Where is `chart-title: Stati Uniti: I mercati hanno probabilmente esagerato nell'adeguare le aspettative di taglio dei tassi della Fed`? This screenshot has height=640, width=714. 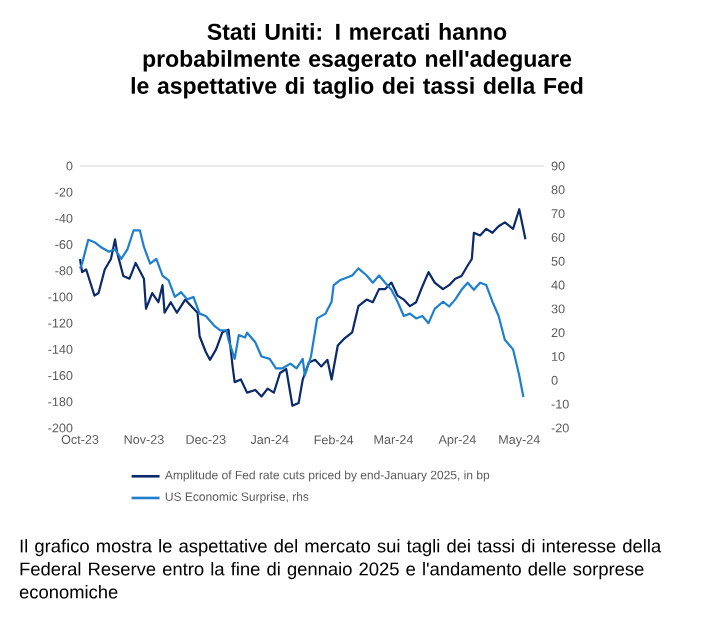 chart-title: Stati Uniti: I mercati hanno probabilmente esagerato nell'adeguare le aspettative di taglio dei tassi della Fed is located at coordinates (357, 61).